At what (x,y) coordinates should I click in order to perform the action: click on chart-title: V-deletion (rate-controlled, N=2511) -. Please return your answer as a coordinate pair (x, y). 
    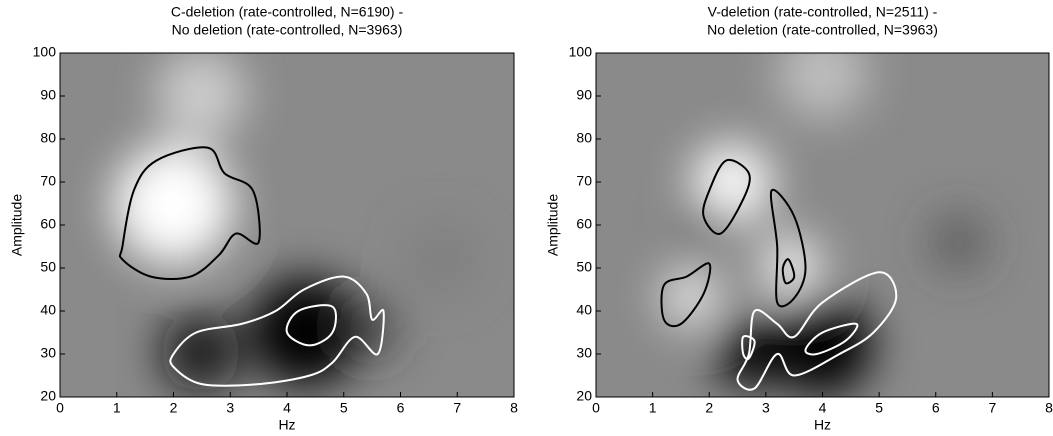
    Looking at the image, I should click on (823, 12).